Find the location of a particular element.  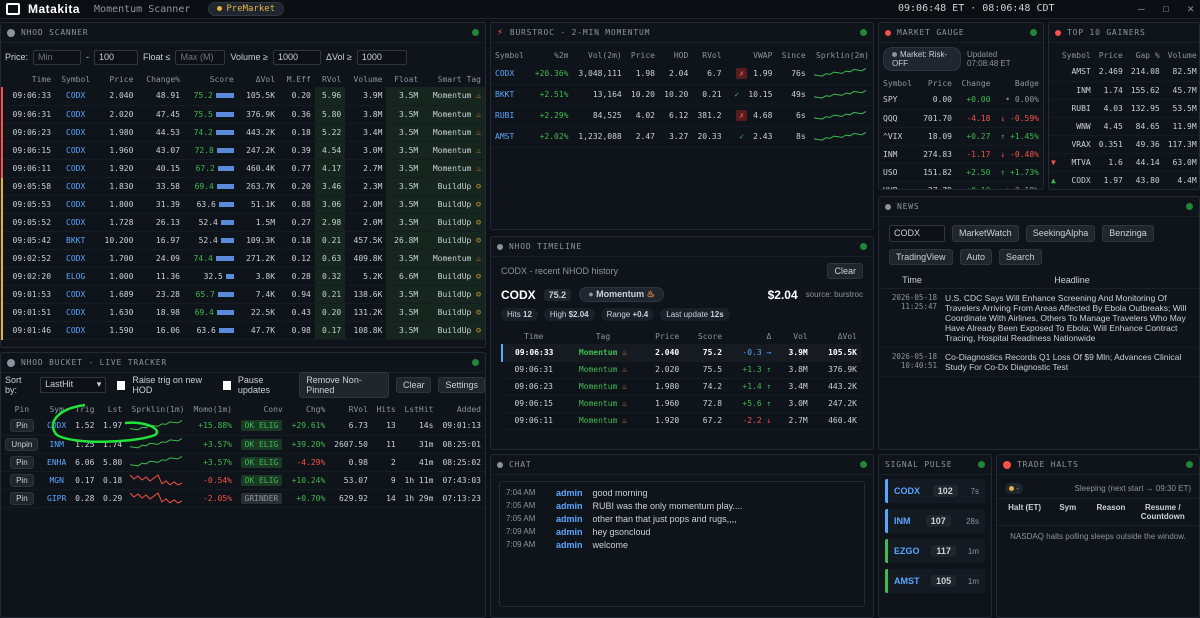

pulse-item: INM 107 28s is located at coordinates (935, 521).